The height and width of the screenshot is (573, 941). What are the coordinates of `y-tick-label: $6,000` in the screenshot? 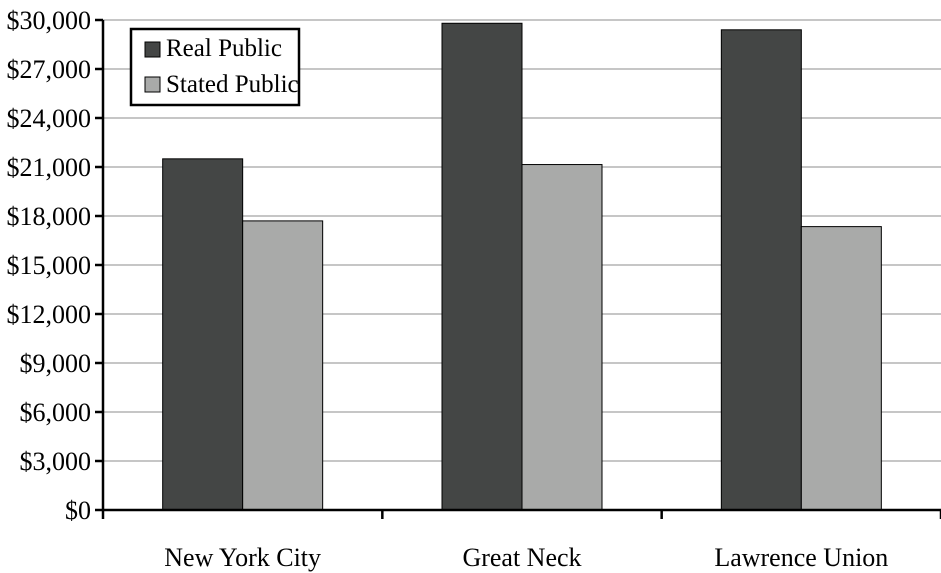 It's located at (56, 412).